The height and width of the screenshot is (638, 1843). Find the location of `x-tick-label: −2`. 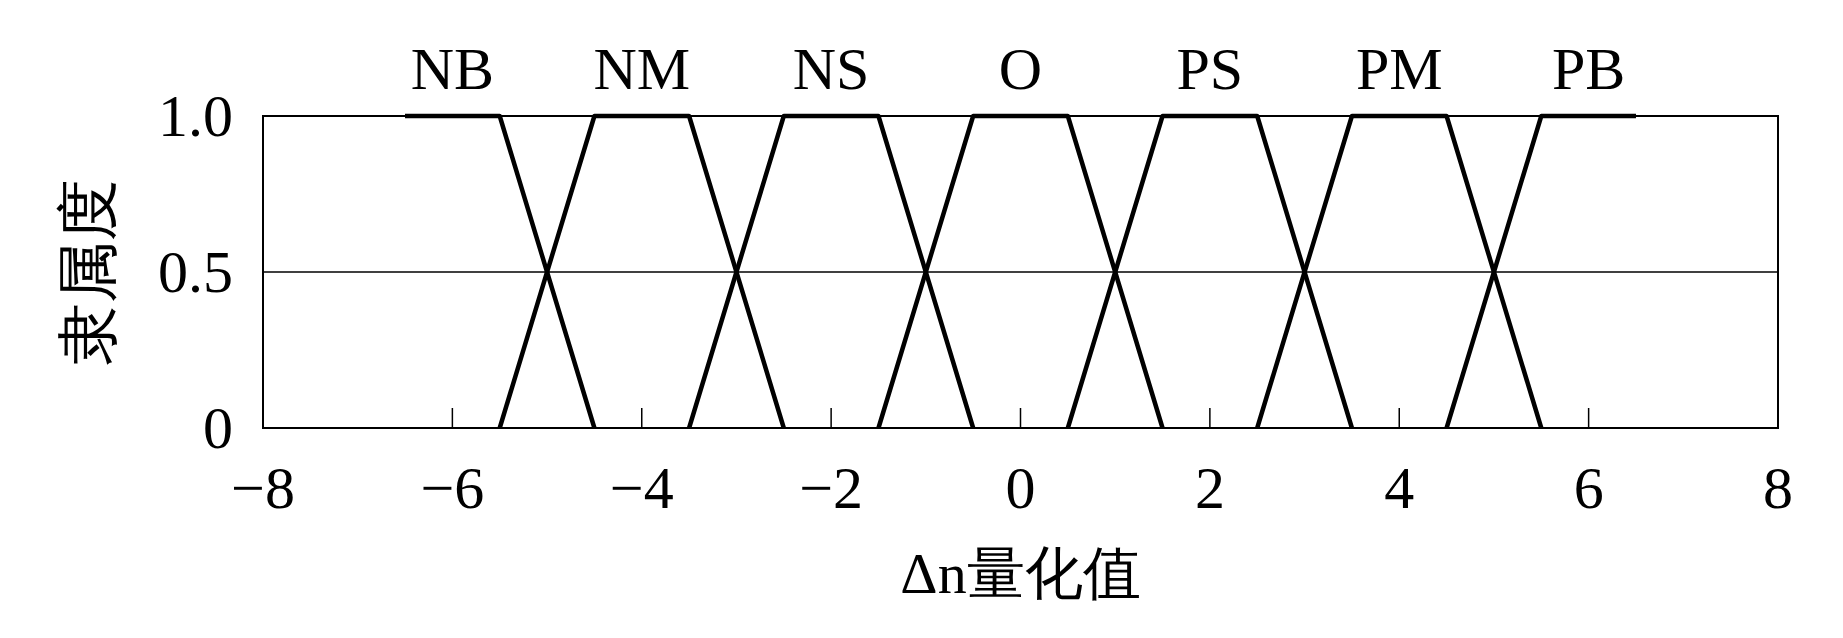

x-tick-label: −2 is located at coordinates (831, 488).